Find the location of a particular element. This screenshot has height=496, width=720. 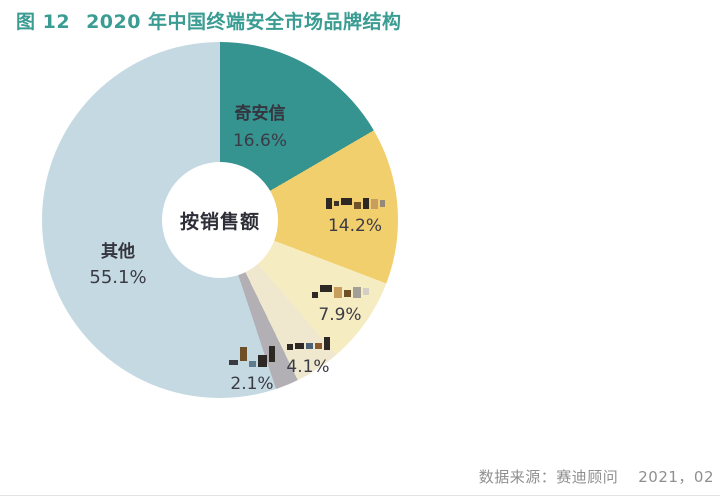

segment-percent: 4.1% is located at coordinates (308, 367).